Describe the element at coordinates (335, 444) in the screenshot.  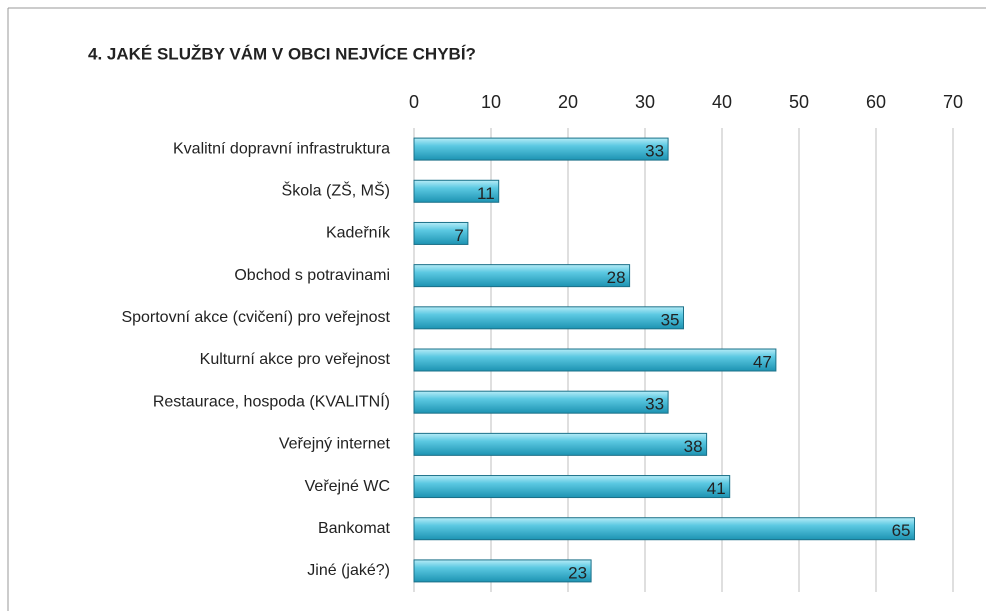
I see `y-tick-label: Veřejný internet` at that location.